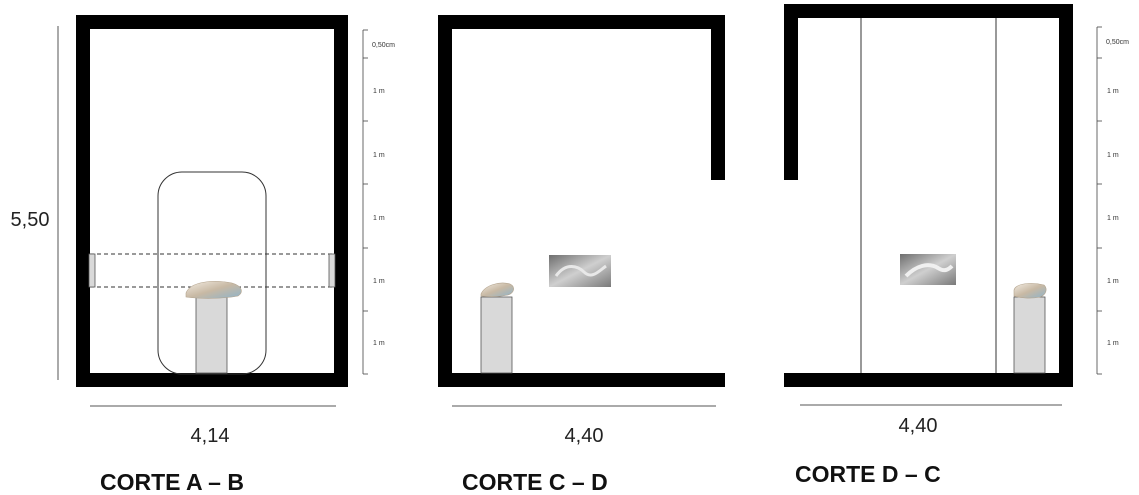  Describe the element at coordinates (918, 426) in the screenshot. I see `section-d-c-width-label: 4,40` at that location.